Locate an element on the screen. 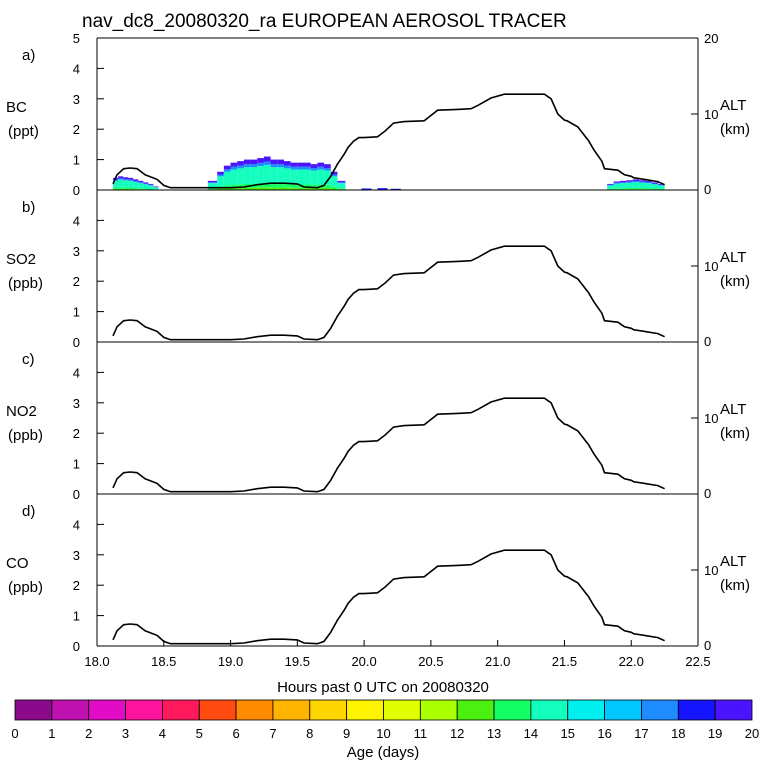 This screenshot has height=768, width=768. species-label: NO2 is located at coordinates (21, 411).